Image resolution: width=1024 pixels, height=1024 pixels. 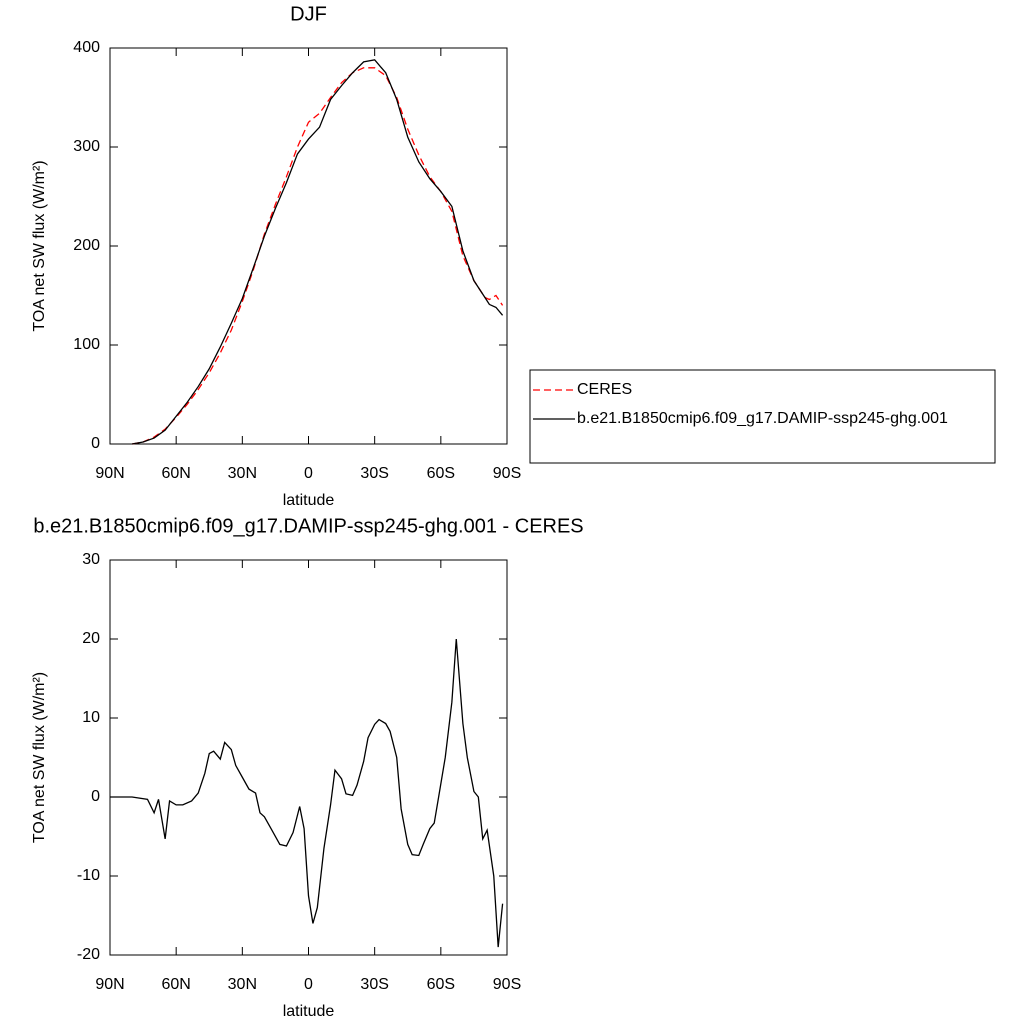 I want to click on y-tick-label: 300, so click(x=86, y=146).